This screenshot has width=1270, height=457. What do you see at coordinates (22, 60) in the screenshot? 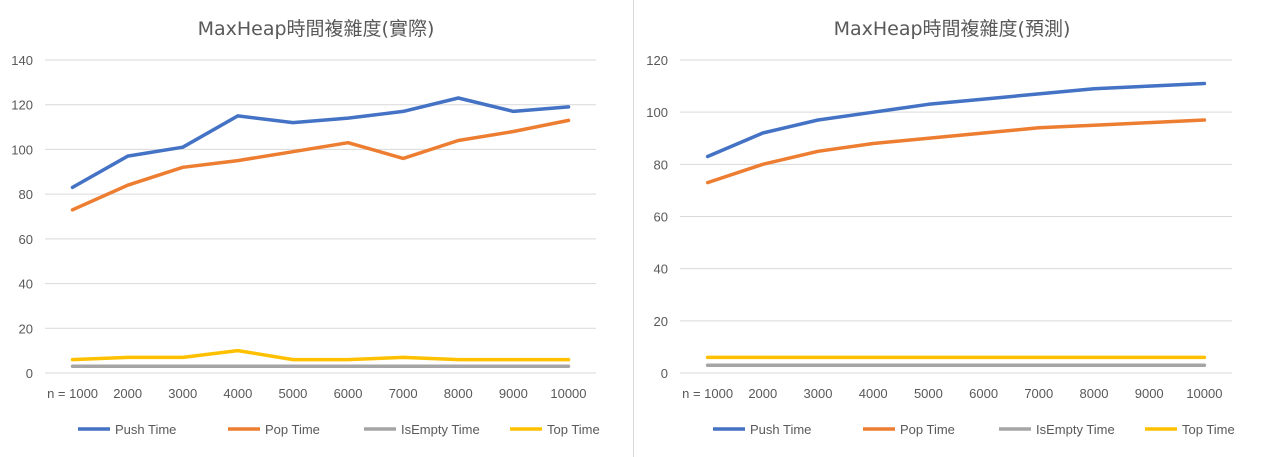
I see `y-tick-label: 140` at bounding box center [22, 60].